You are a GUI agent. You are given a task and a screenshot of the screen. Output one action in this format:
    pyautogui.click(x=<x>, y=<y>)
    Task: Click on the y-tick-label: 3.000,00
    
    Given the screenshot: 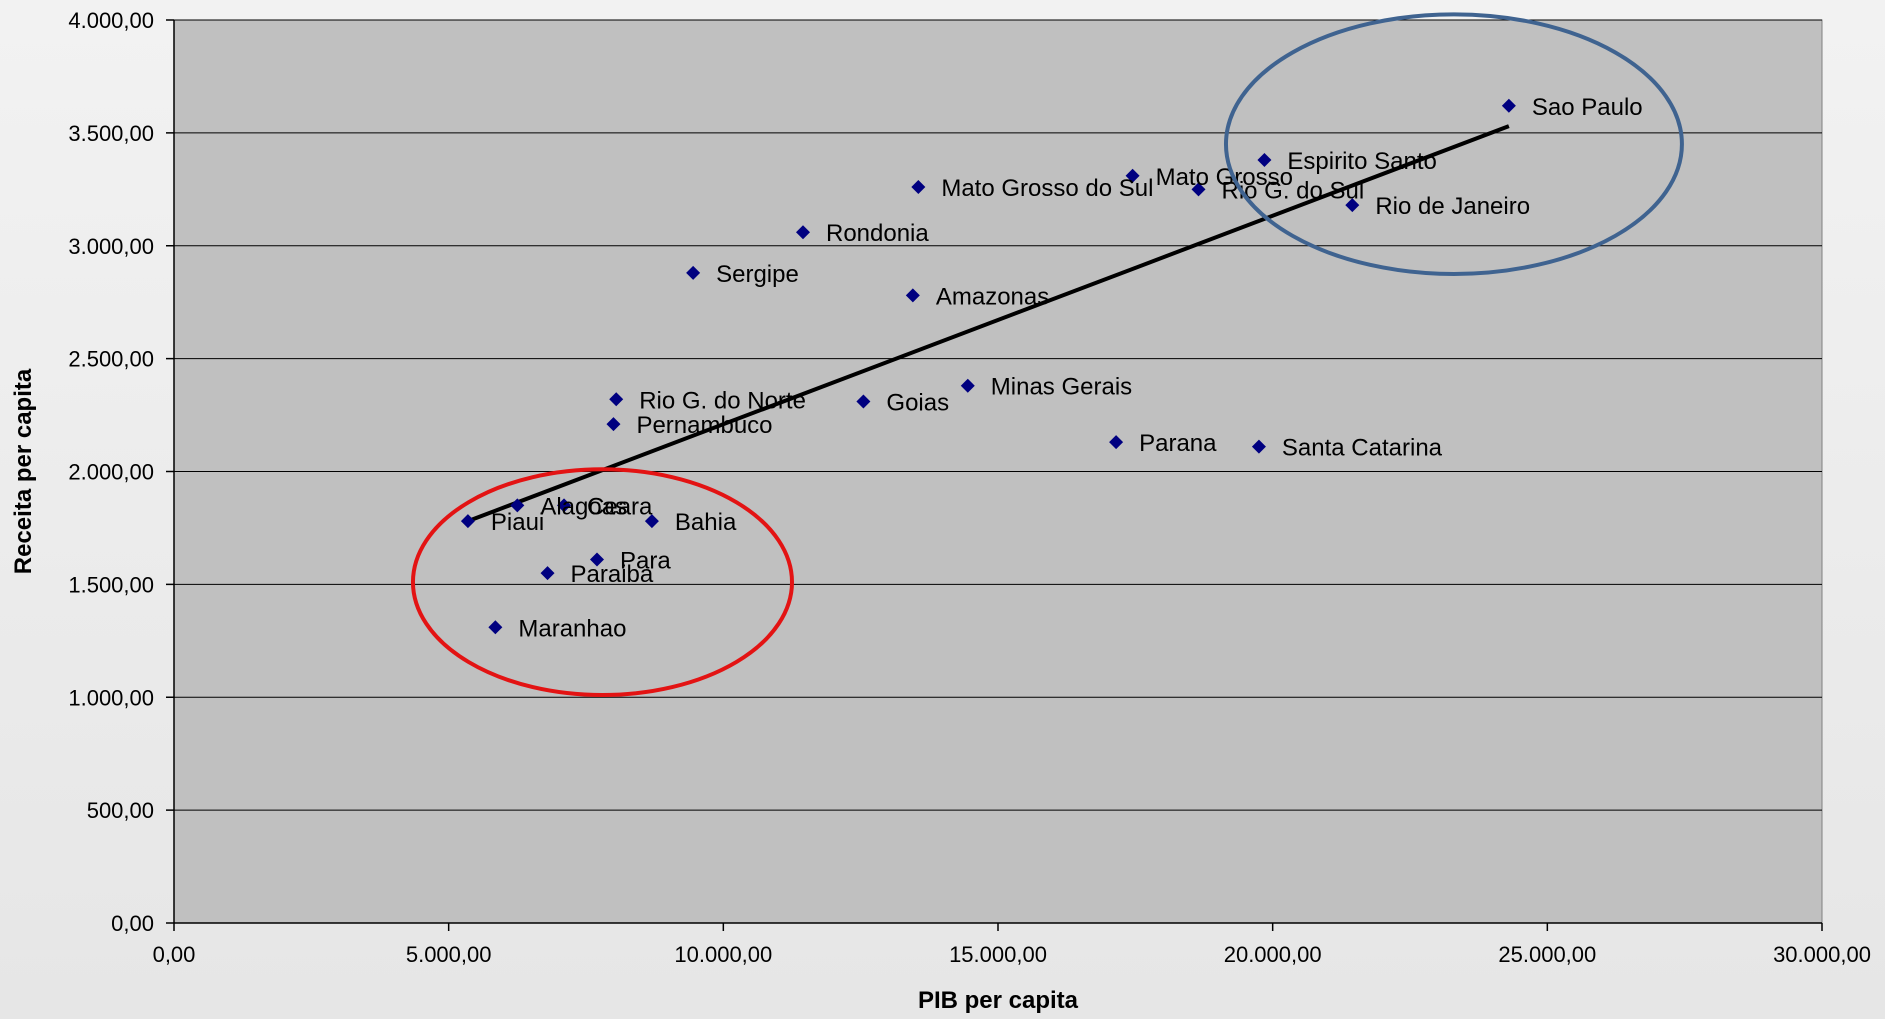 What is the action you would take?
    pyautogui.click(x=111, y=246)
    